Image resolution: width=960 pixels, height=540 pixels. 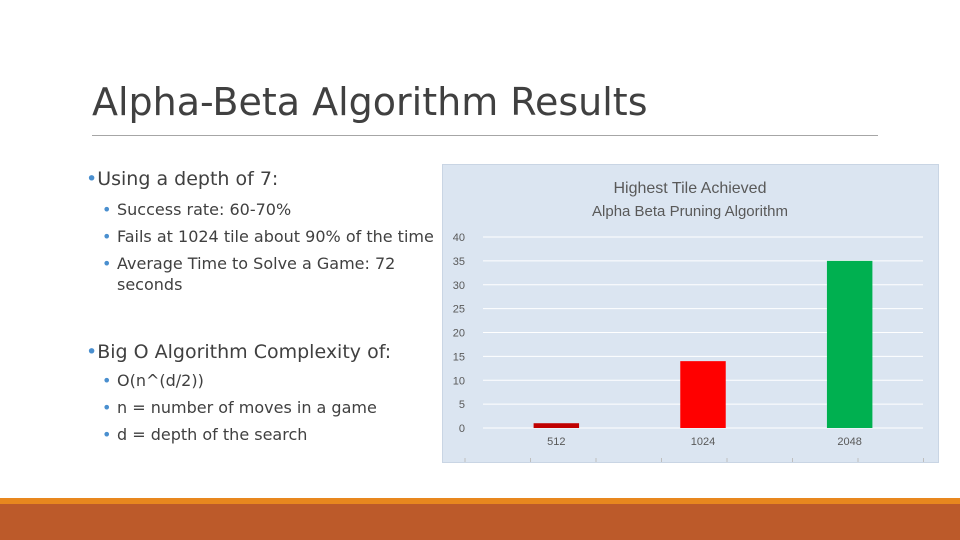 What do you see at coordinates (849, 344) in the screenshot?
I see `bar-2048` at bounding box center [849, 344].